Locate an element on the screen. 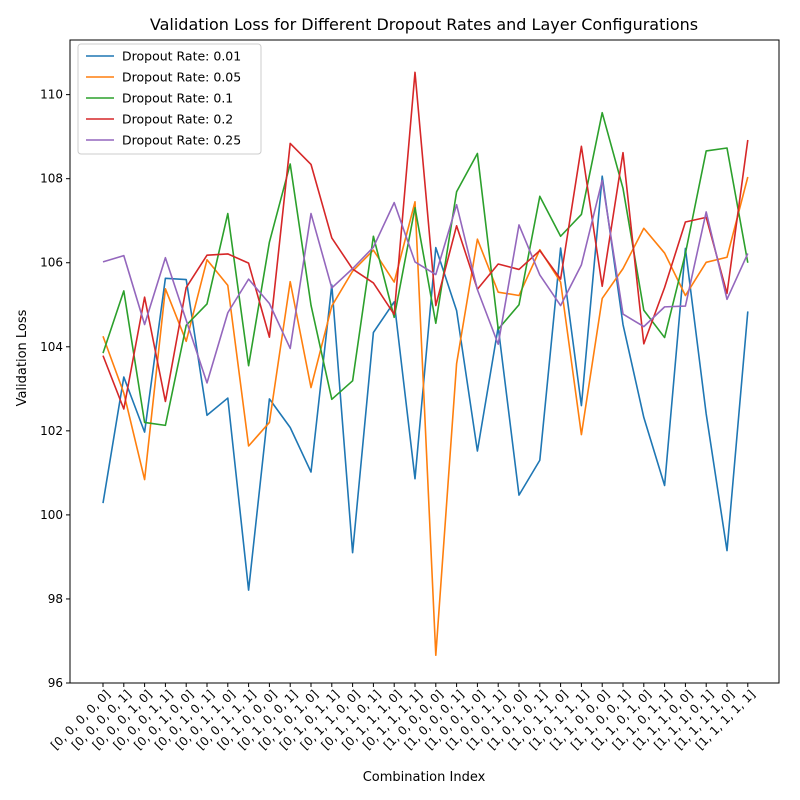 This screenshot has height=800, width=800. legend-label: Dropout Rate: 0.01 is located at coordinates (181, 56).